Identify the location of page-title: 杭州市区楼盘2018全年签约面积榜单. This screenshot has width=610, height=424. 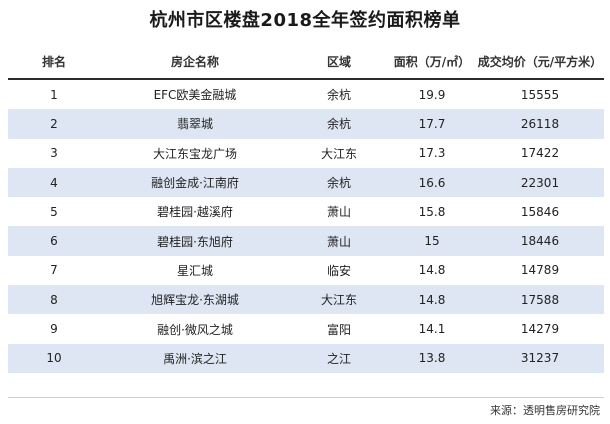
(305, 20).